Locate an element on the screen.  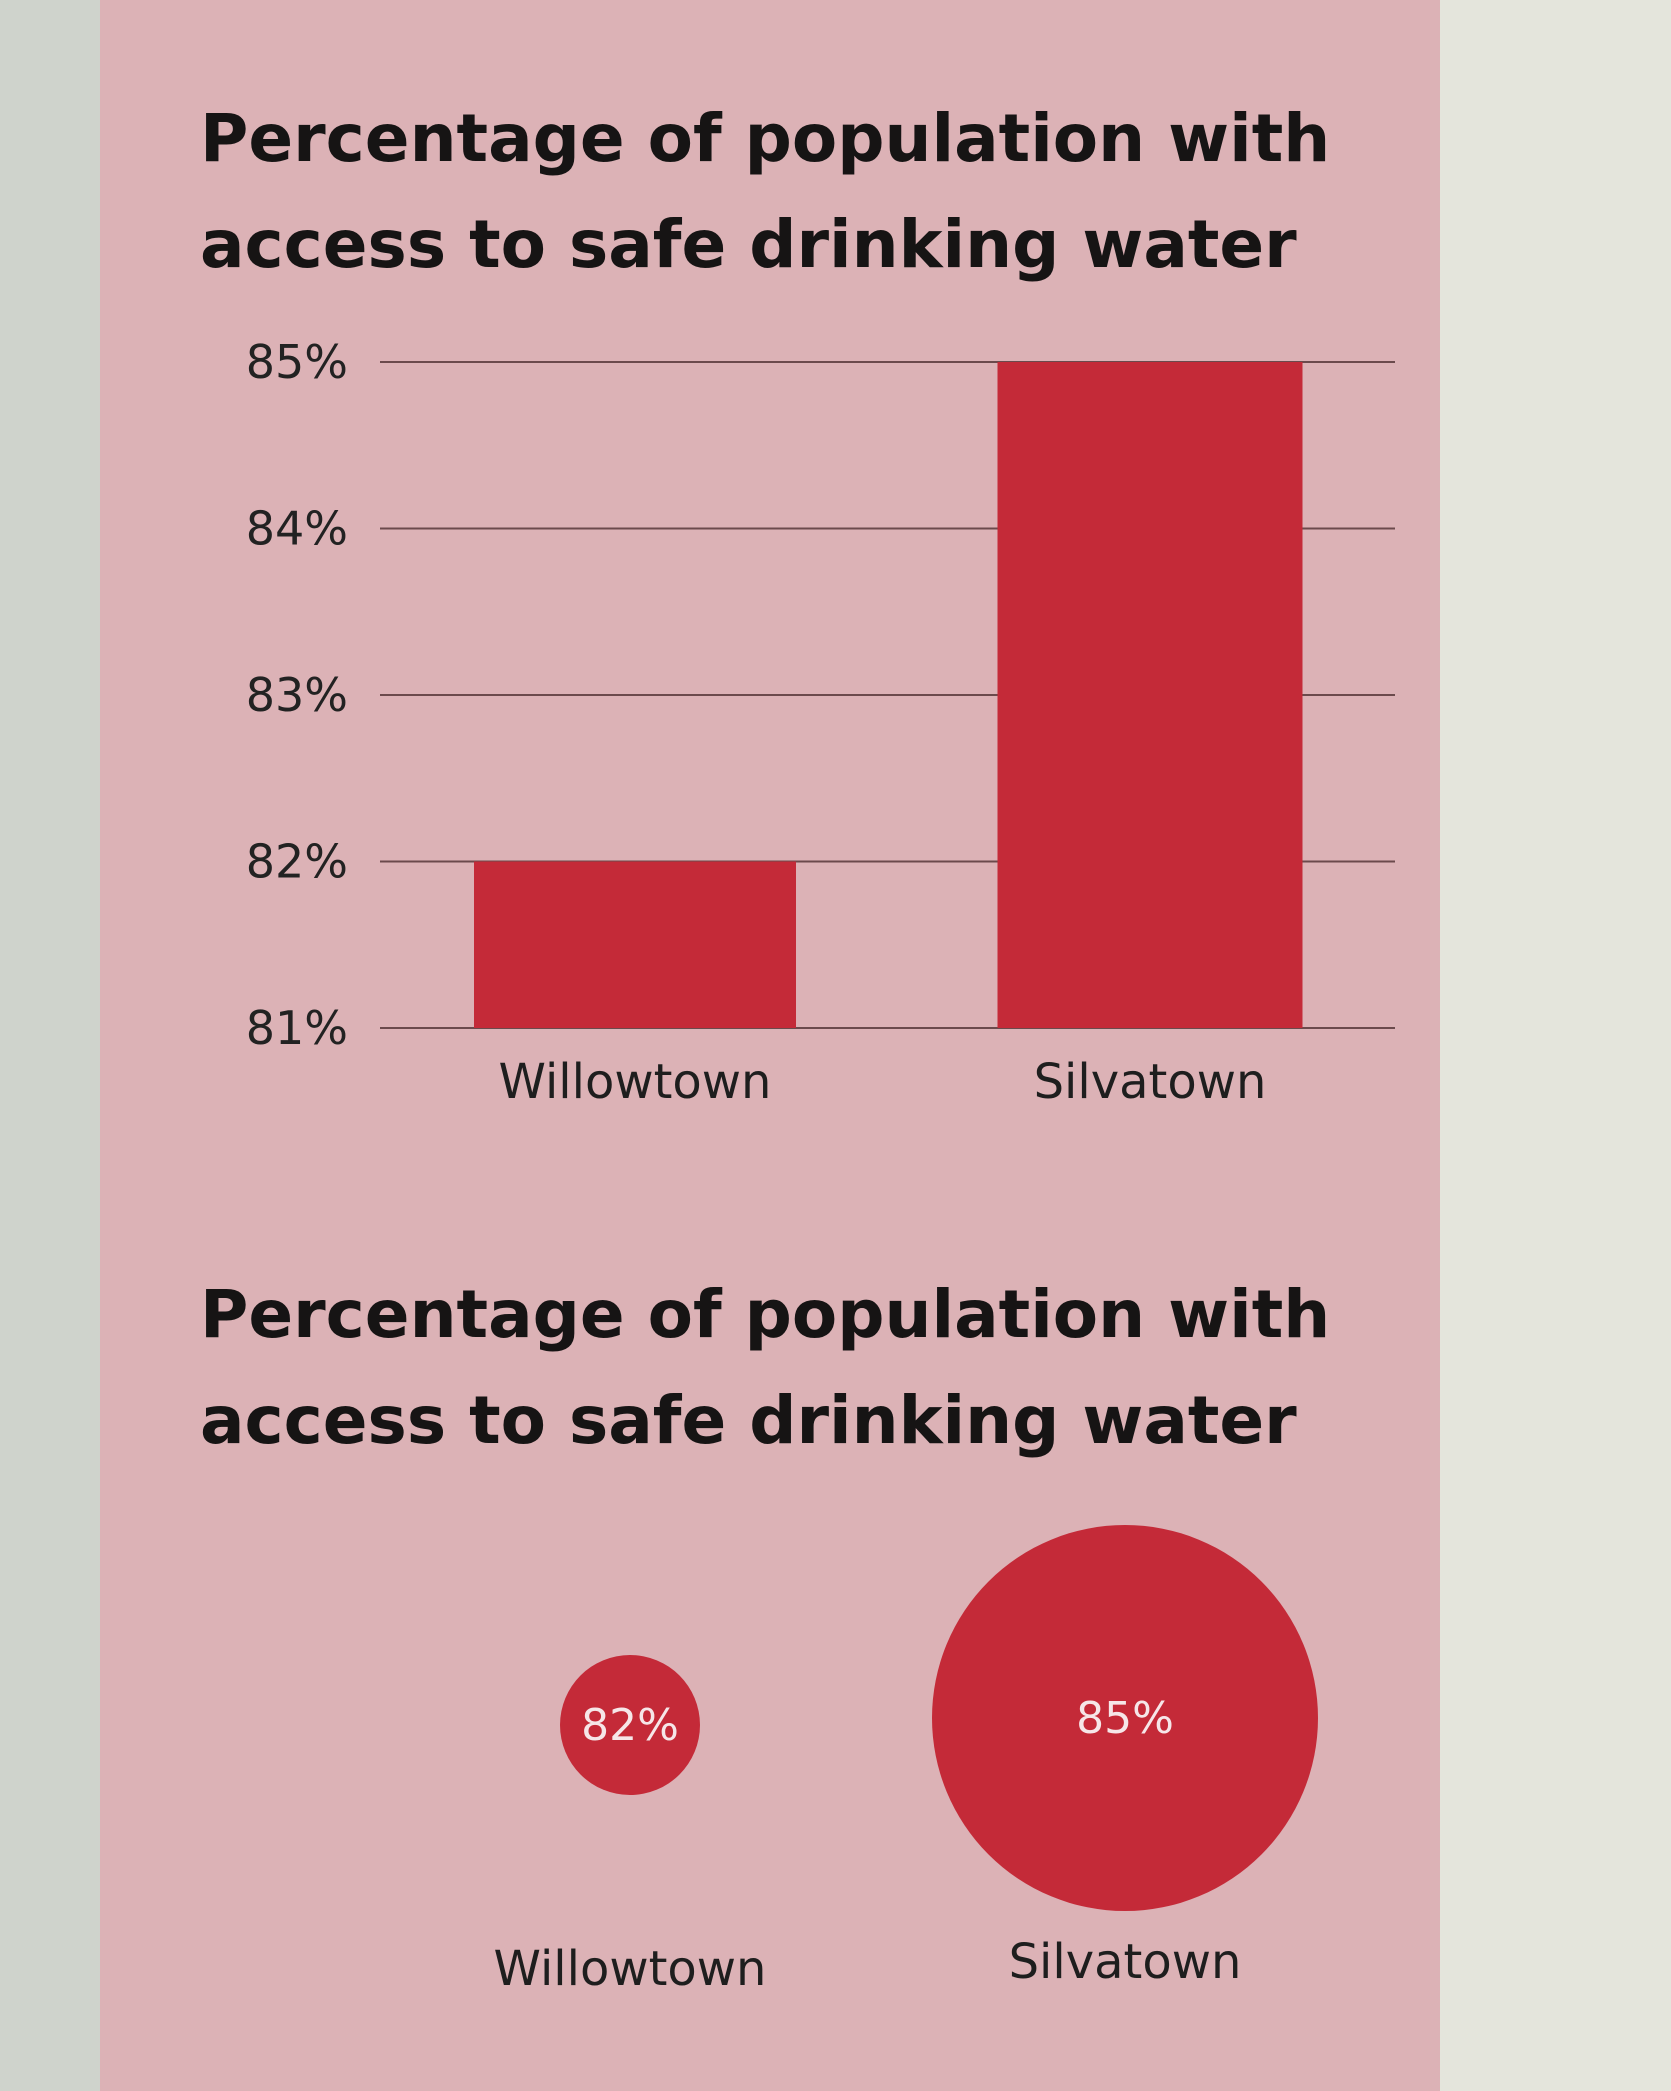
y-tick-label: 85% is located at coordinates (297, 362).